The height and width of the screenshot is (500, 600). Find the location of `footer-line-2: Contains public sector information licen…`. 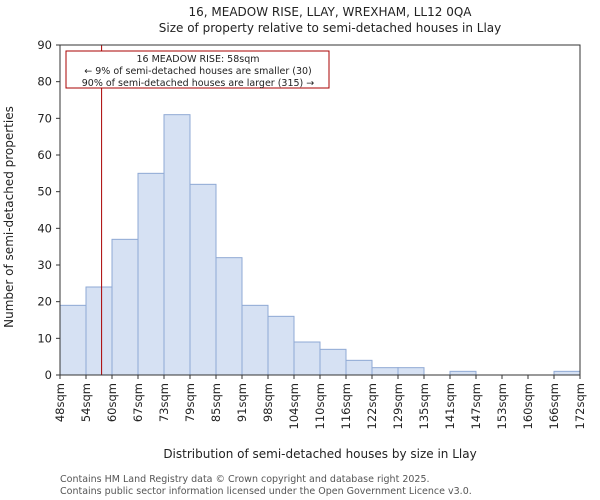

footer-line-2: Contains public sector information licen… is located at coordinates (266, 491).